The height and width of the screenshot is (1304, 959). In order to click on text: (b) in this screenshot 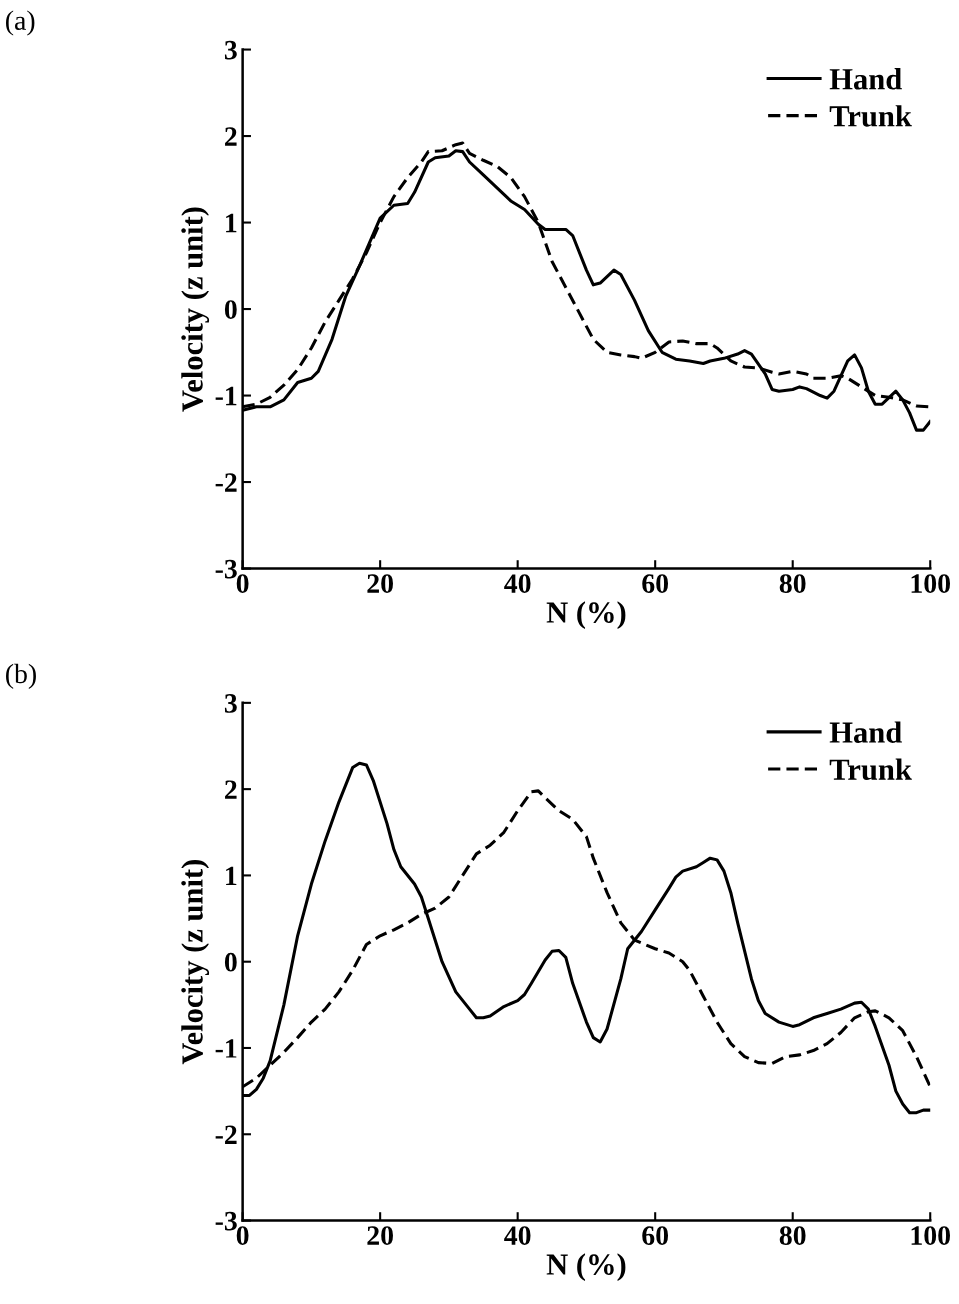, I will do `click(21, 676)`.